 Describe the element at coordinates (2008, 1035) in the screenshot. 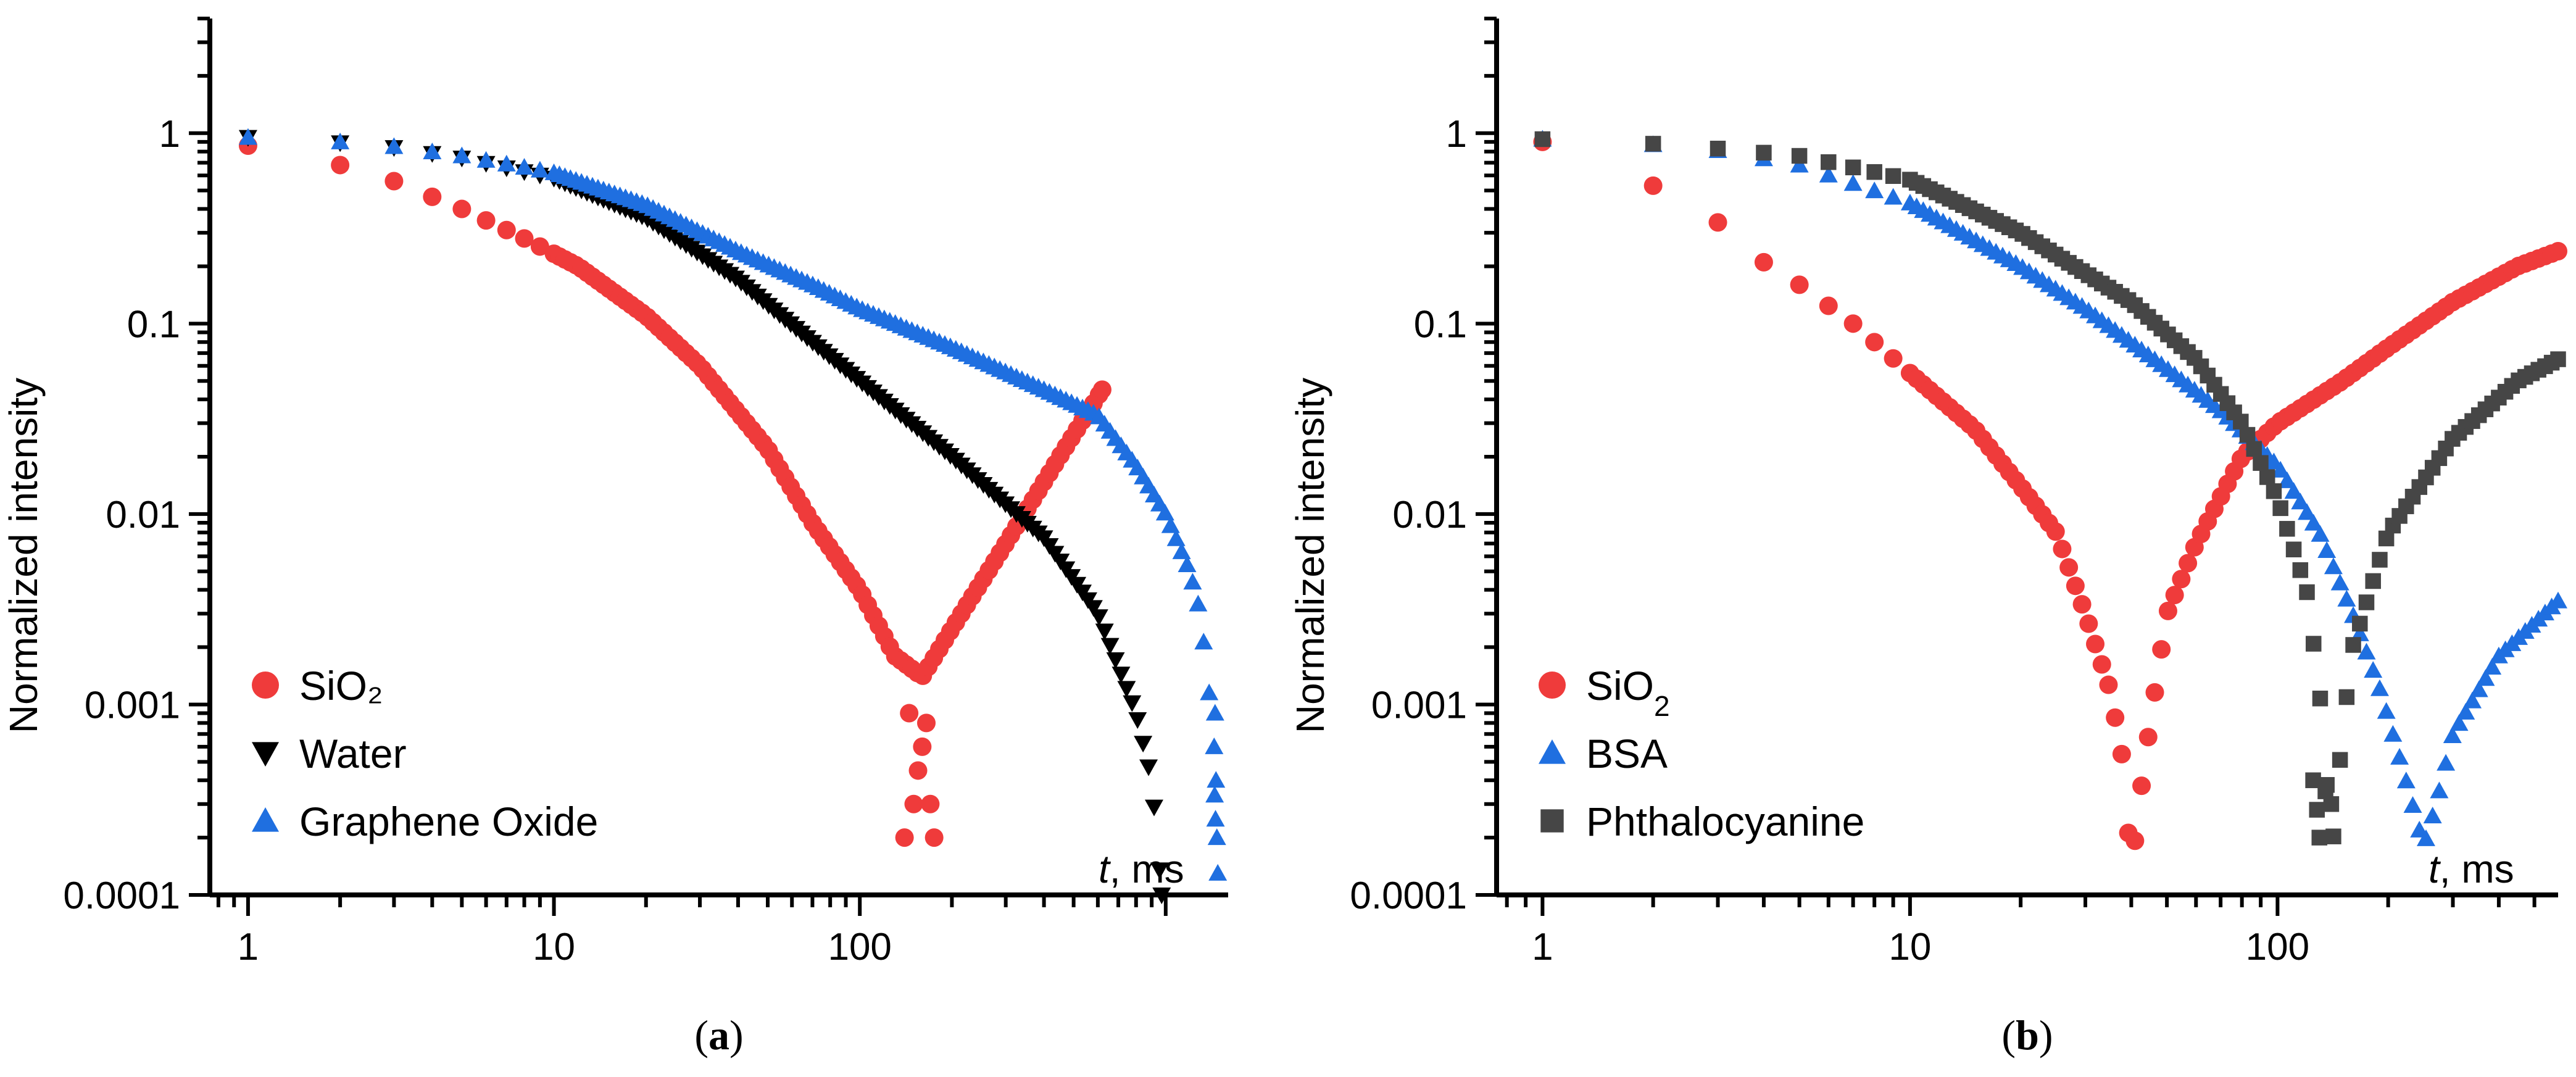

I see `caption-open-b: (` at that location.